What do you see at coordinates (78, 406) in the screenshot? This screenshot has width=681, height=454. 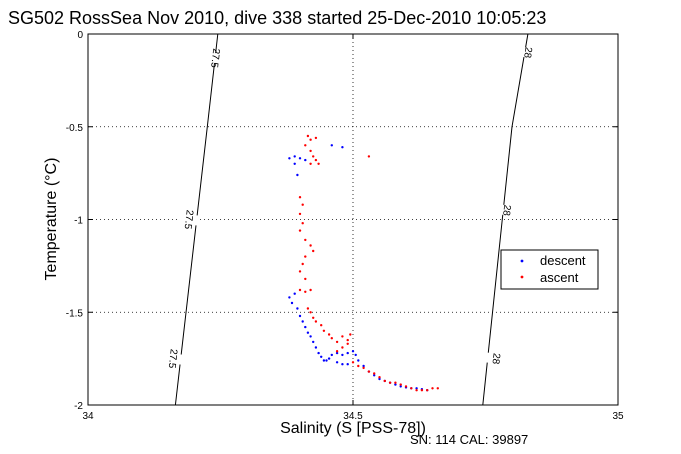 I see `y-tick-label: -2` at bounding box center [78, 406].